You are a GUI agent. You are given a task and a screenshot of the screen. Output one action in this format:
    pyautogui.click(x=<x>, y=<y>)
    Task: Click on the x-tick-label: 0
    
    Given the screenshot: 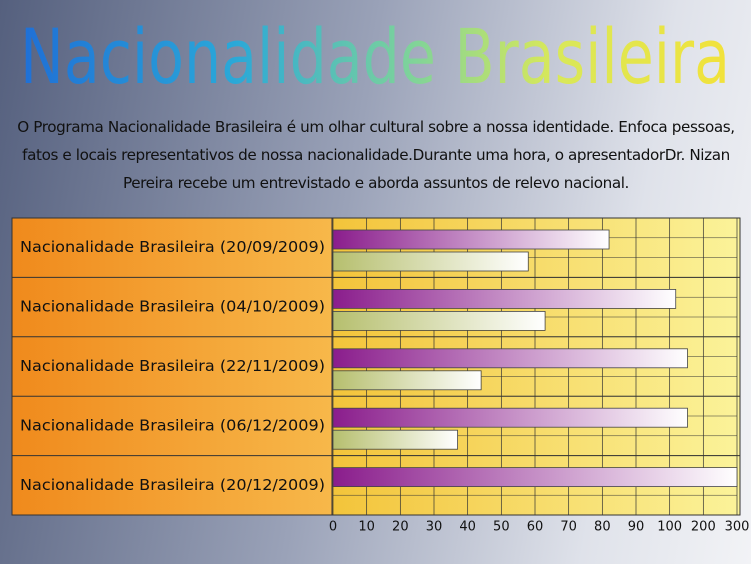 What is the action you would take?
    pyautogui.click(x=333, y=527)
    